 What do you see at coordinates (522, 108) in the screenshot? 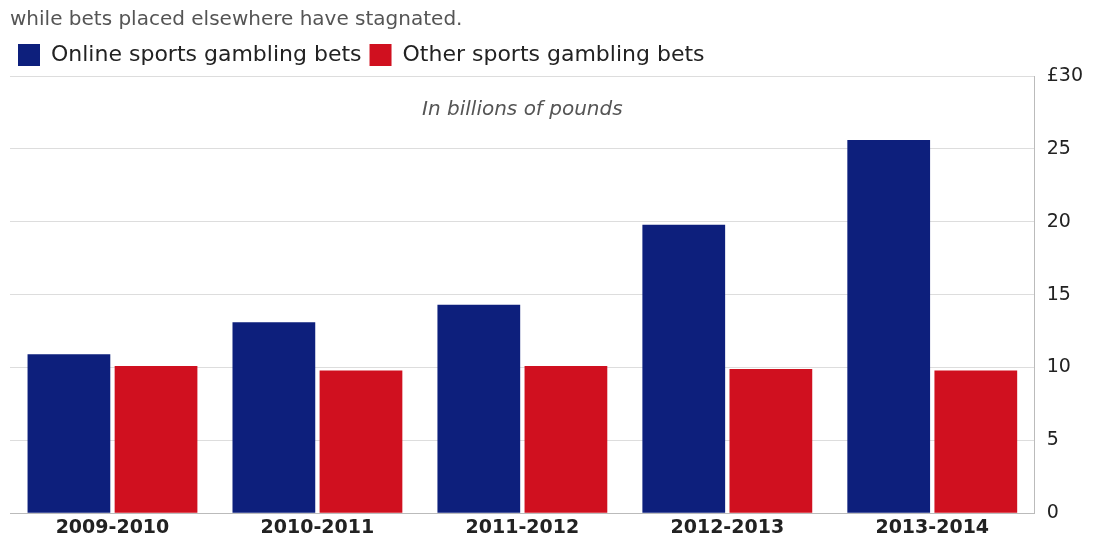
I see `annotation: In billions of pounds` at bounding box center [522, 108].